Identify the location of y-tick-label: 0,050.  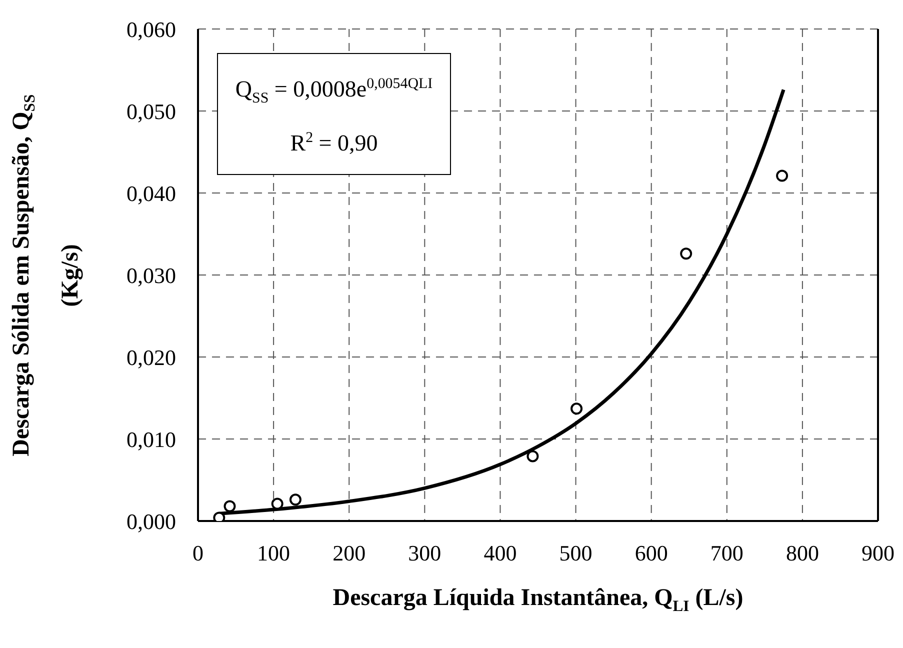
(151, 111).